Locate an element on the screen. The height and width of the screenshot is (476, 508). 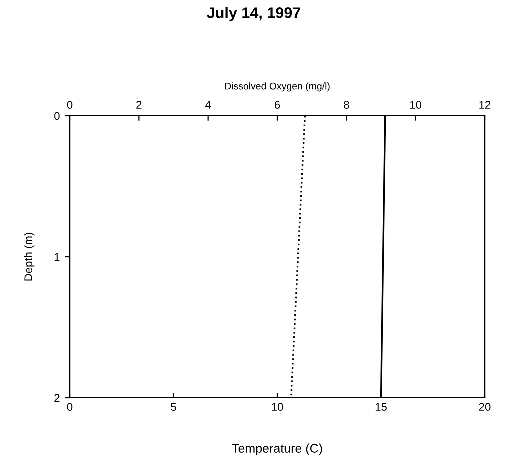
x-tick-label: 10 is located at coordinates (278, 407).